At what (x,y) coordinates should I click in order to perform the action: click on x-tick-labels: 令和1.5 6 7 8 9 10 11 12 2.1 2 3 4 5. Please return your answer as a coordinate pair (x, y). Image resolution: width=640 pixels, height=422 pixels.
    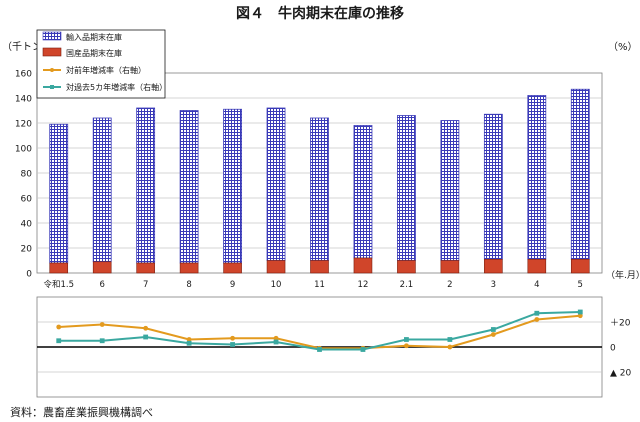
    Looking at the image, I should click on (313, 284).